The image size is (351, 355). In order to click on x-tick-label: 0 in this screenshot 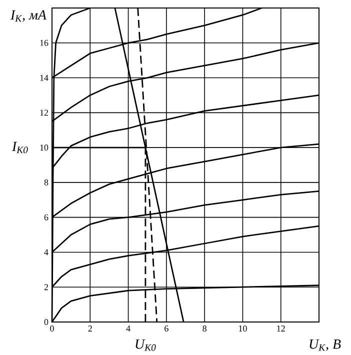, I will do `click(52, 329)`.